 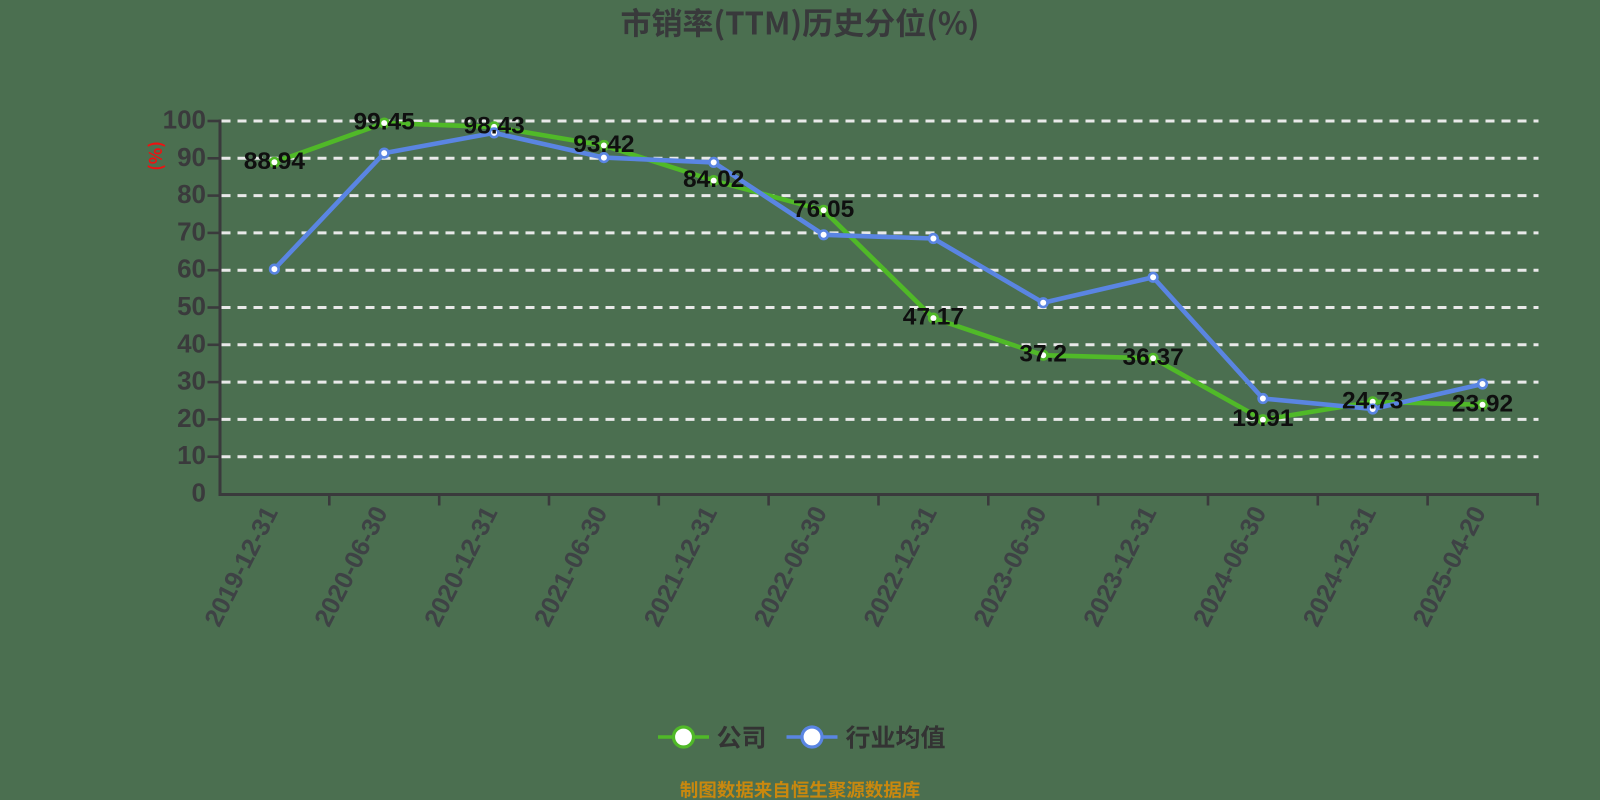 What do you see at coordinates (275, 161) in the screenshot?
I see `svg-text: 88.94` at bounding box center [275, 161].